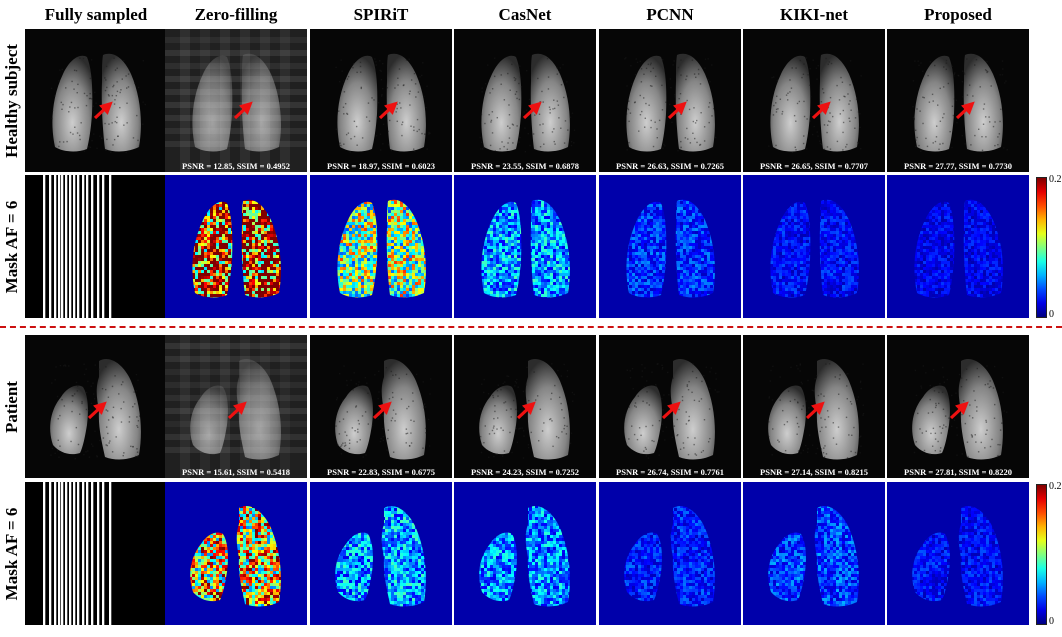 The height and width of the screenshot is (637, 1062). What do you see at coordinates (525, 14) in the screenshot?
I see `column-title: CasNet` at bounding box center [525, 14].